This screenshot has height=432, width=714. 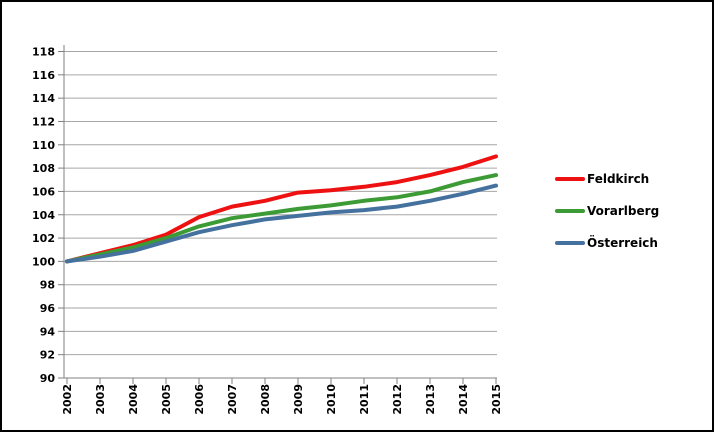 I want to click on legend-item-sterreich: Österreich, so click(x=606, y=243).